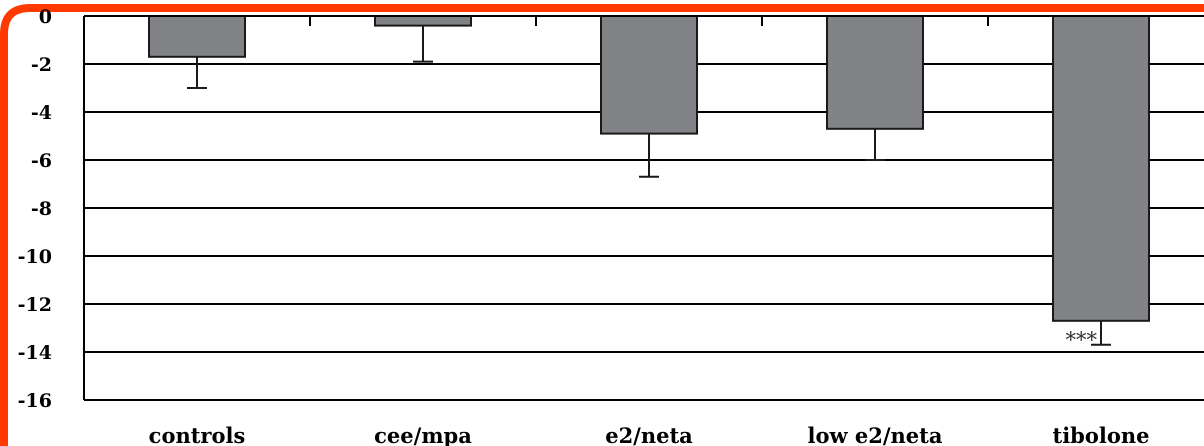 This screenshot has width=1204, height=446. I want to click on y-tick-label-1: -2, so click(41, 65).